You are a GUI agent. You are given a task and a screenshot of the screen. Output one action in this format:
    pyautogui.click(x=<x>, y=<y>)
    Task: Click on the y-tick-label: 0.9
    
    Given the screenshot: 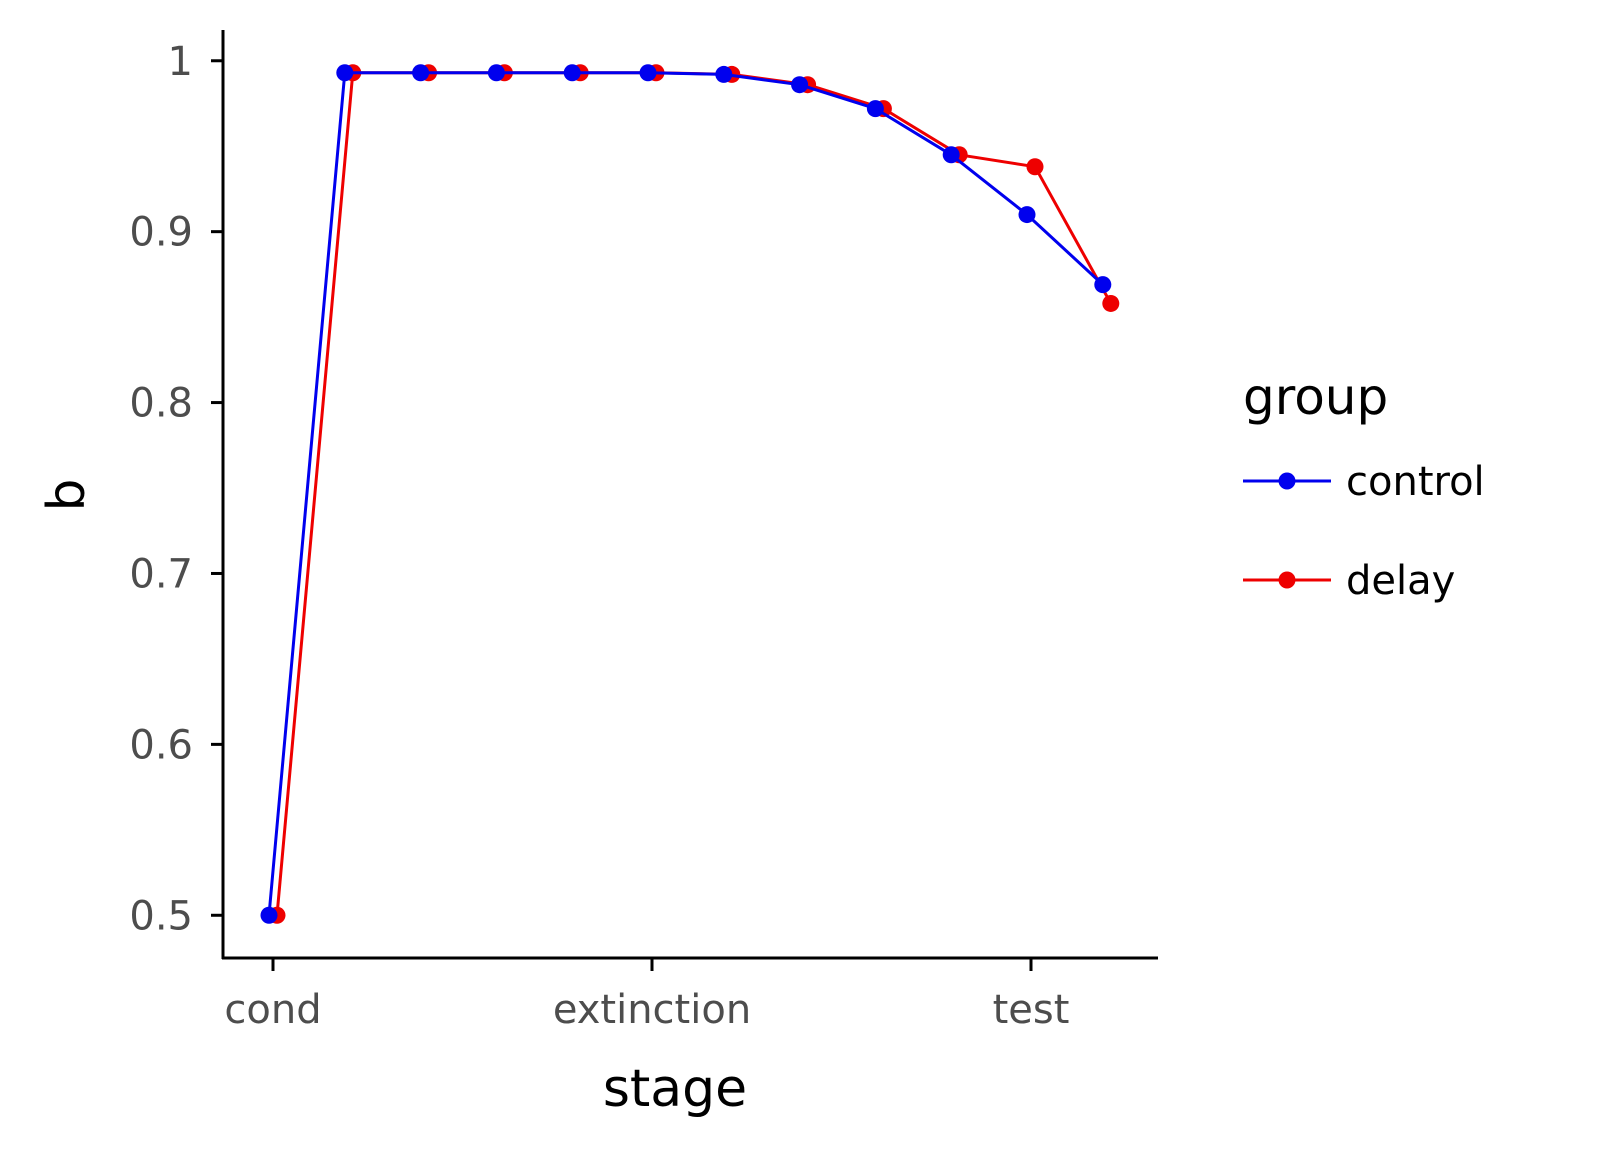 What is the action you would take?
    pyautogui.click(x=161, y=233)
    